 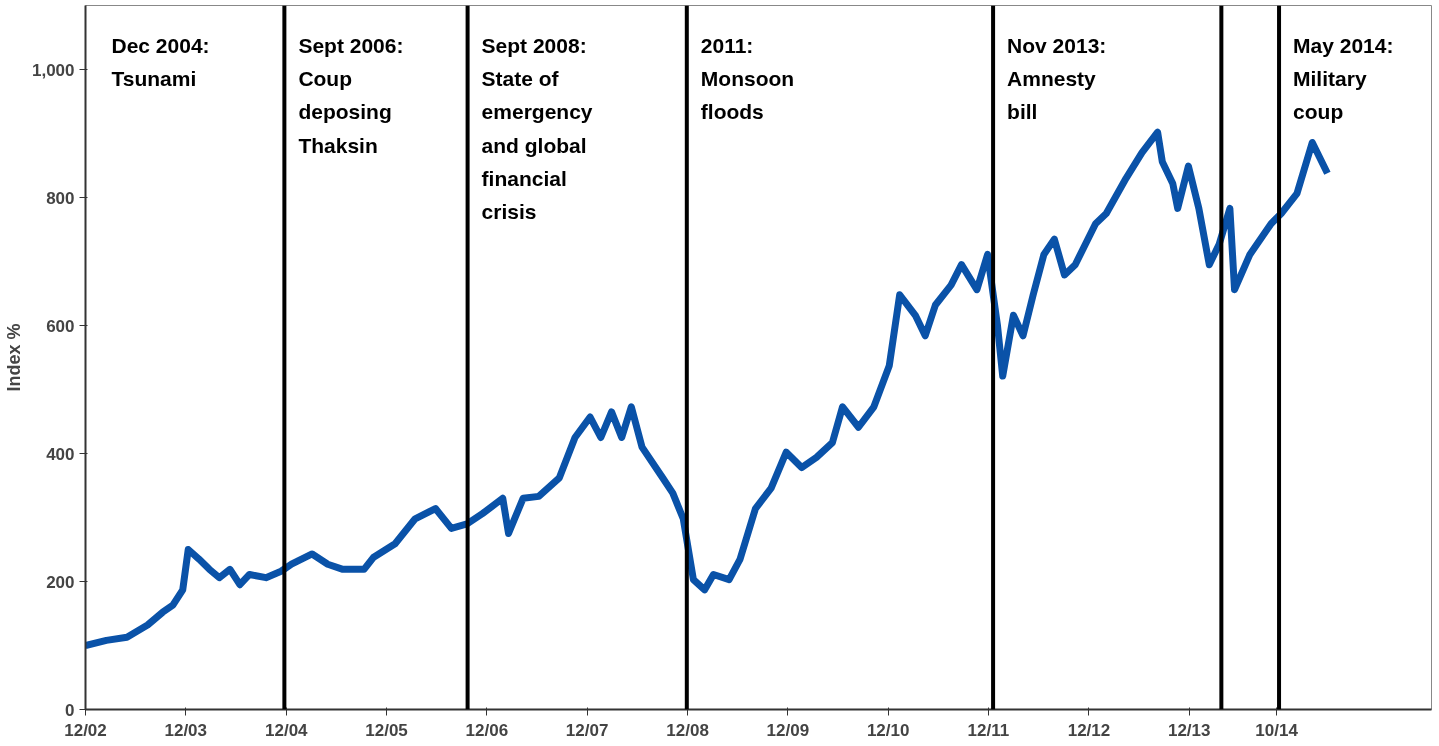 I want to click on x-tick-label: 12/10, so click(x=888, y=730).